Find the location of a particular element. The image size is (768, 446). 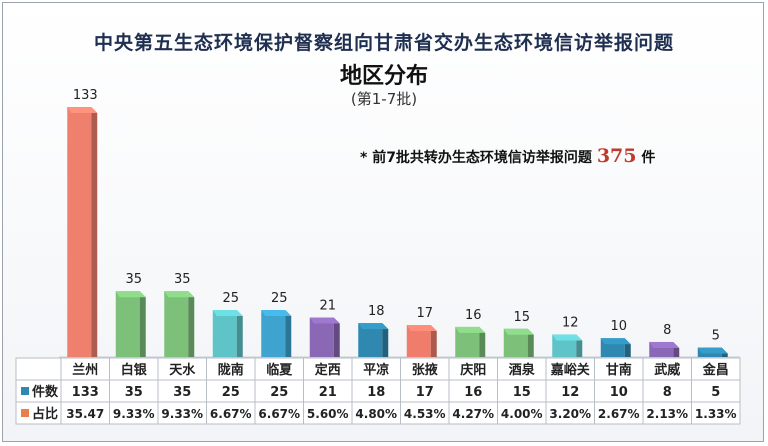

bar-top-张掖 is located at coordinates (421, 328).